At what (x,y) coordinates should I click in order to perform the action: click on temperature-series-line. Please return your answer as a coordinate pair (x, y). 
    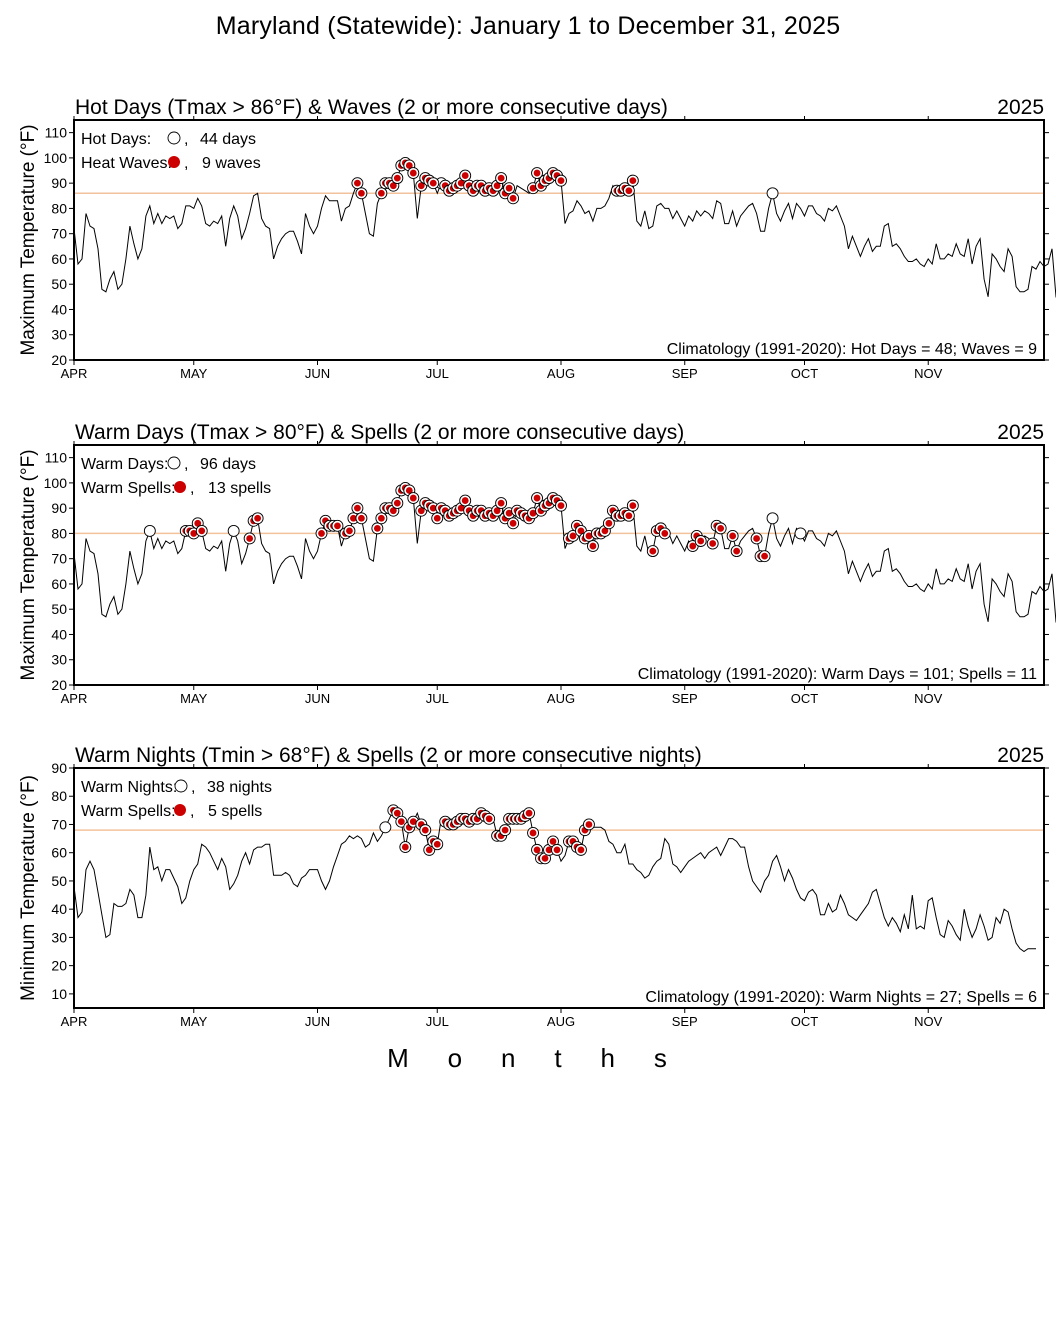
    Looking at the image, I should click on (554, 881).